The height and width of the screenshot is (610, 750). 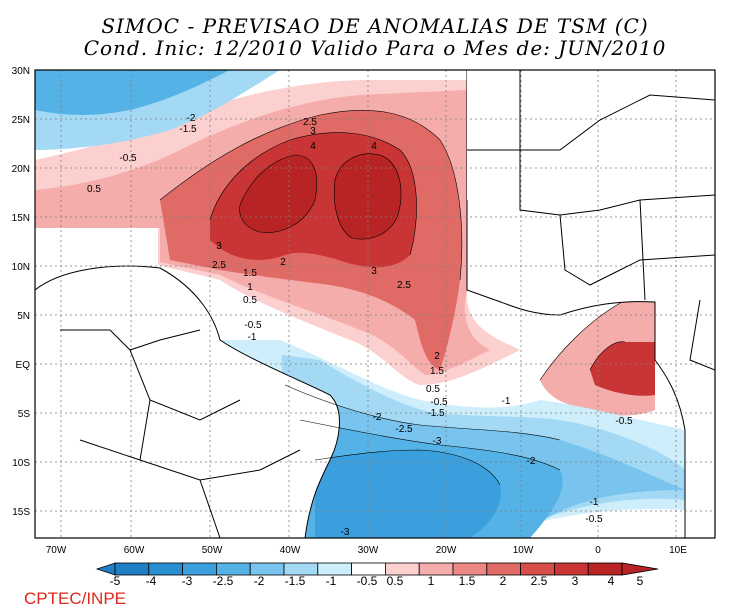 What do you see at coordinates (431, 581) in the screenshot?
I see `colorbar-label: 1` at bounding box center [431, 581].